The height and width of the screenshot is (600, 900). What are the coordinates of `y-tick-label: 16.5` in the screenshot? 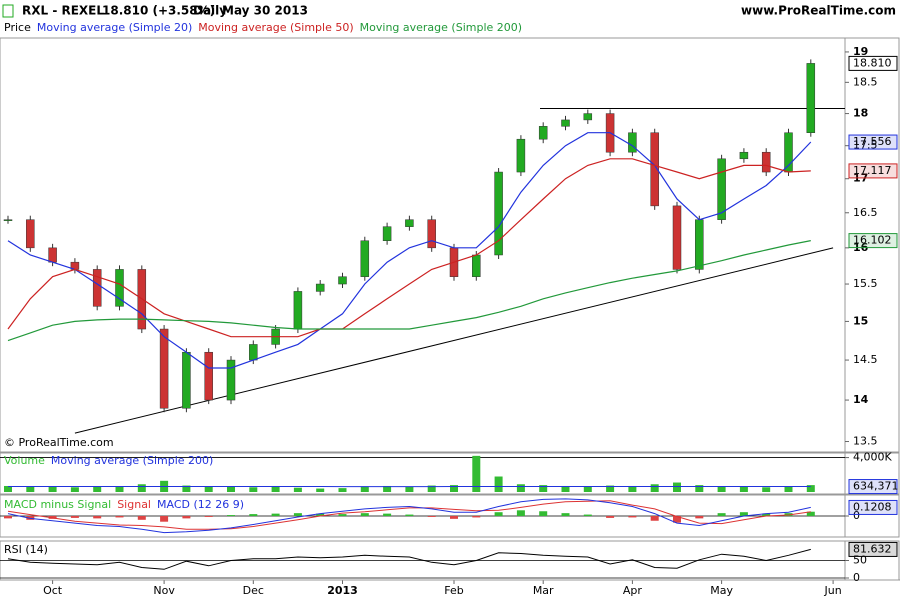 It's located at (865, 212).